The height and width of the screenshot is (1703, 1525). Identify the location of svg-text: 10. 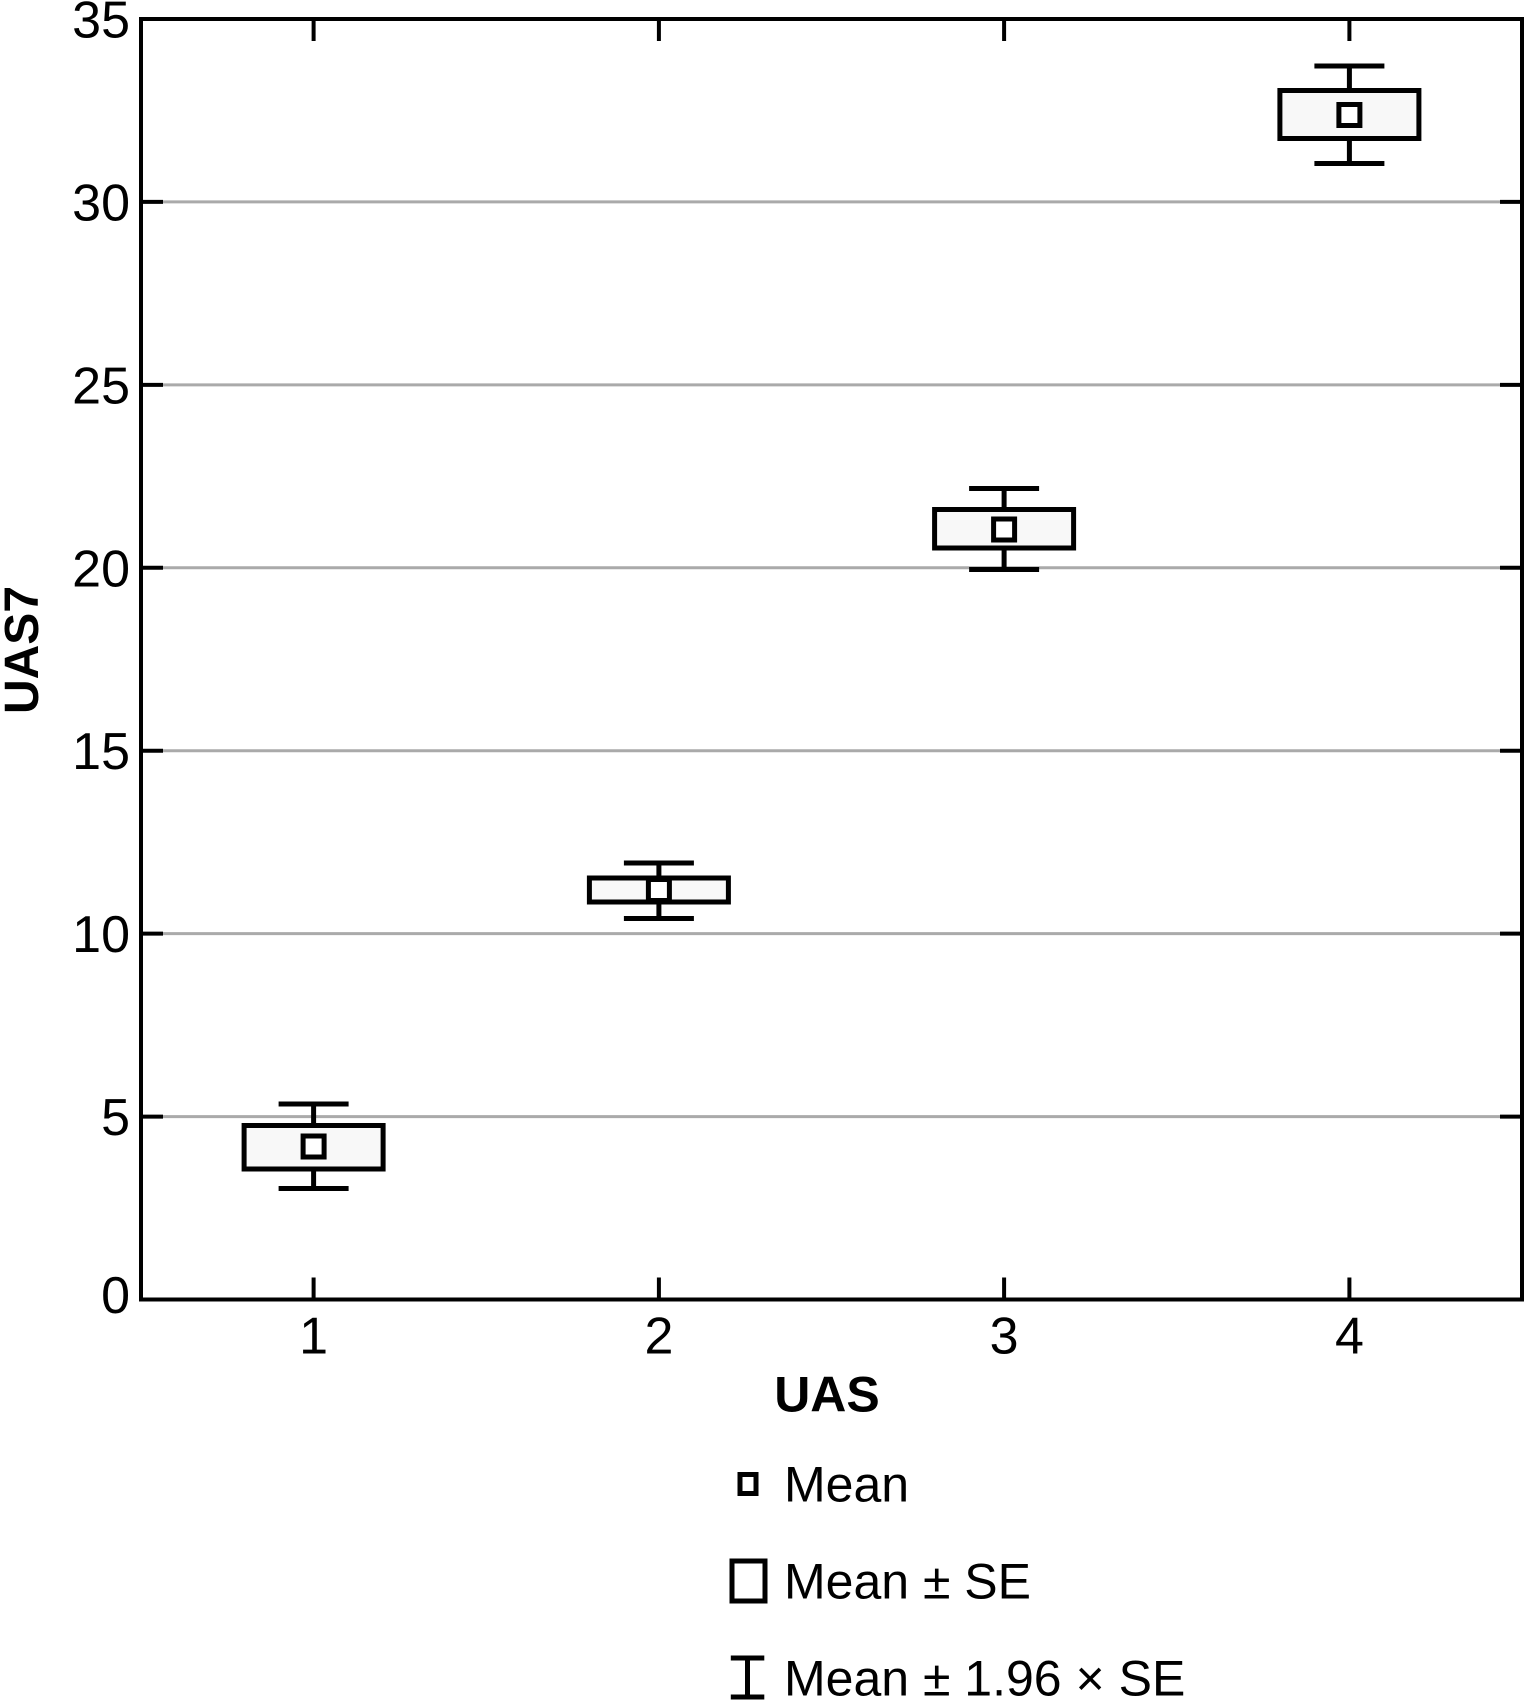
(101, 935).